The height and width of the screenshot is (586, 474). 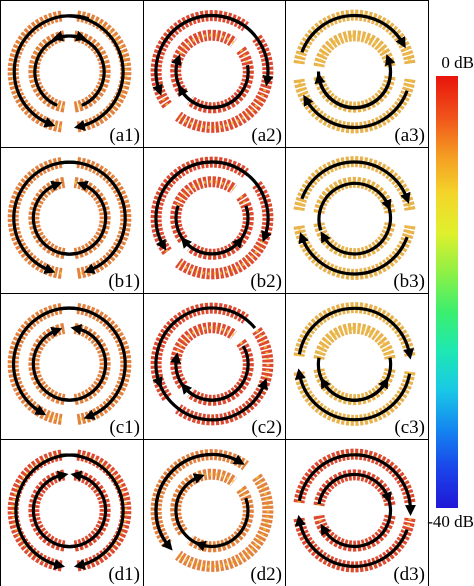 I want to click on panel-b3: (b3), so click(x=357, y=220).